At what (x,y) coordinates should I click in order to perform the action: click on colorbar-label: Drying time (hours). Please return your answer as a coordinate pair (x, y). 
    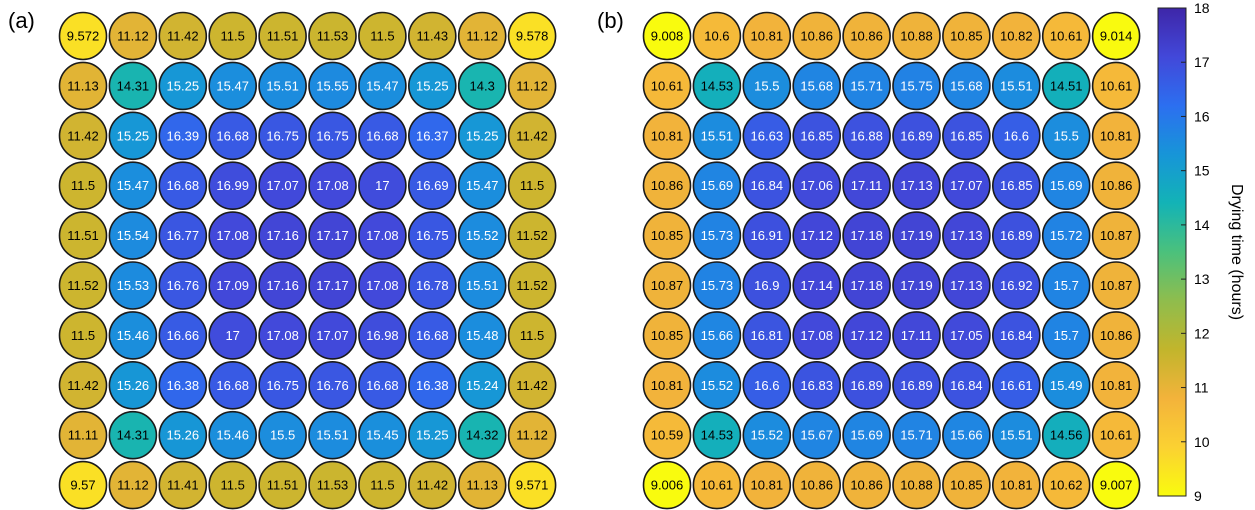
    Looking at the image, I should click on (1236, 252).